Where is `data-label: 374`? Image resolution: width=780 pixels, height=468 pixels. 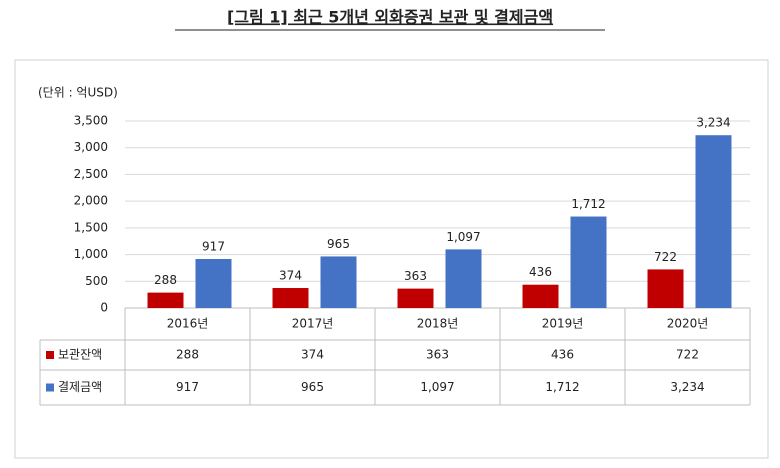 data-label: 374 is located at coordinates (290, 276).